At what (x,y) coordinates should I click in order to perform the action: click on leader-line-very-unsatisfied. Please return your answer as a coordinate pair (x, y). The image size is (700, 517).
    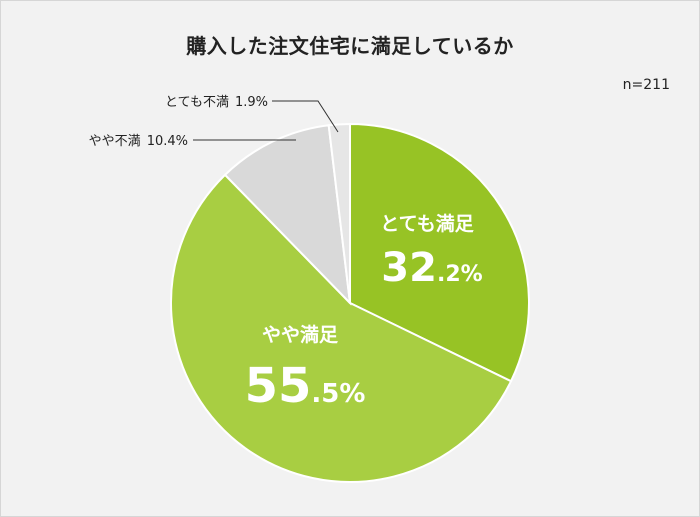
    Looking at the image, I should click on (305, 116).